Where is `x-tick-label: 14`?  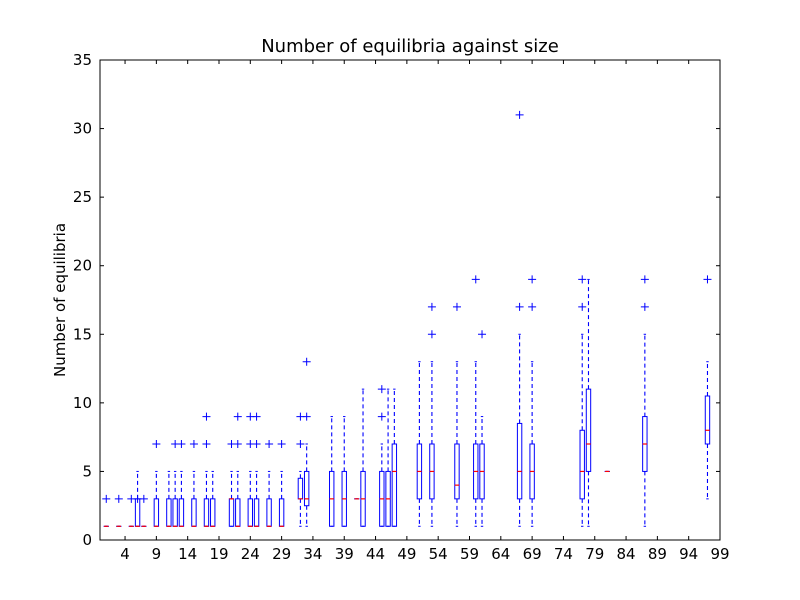
x-tick-label: 14 is located at coordinates (187, 554).